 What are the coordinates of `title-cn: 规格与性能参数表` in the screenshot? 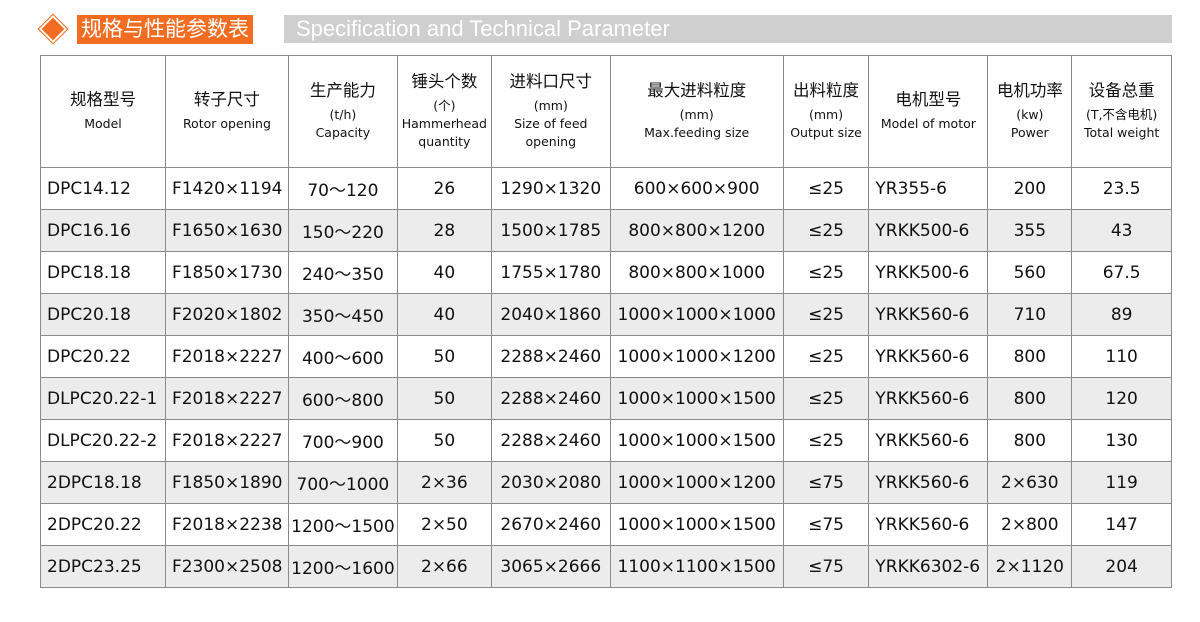 It's located at (165, 29).